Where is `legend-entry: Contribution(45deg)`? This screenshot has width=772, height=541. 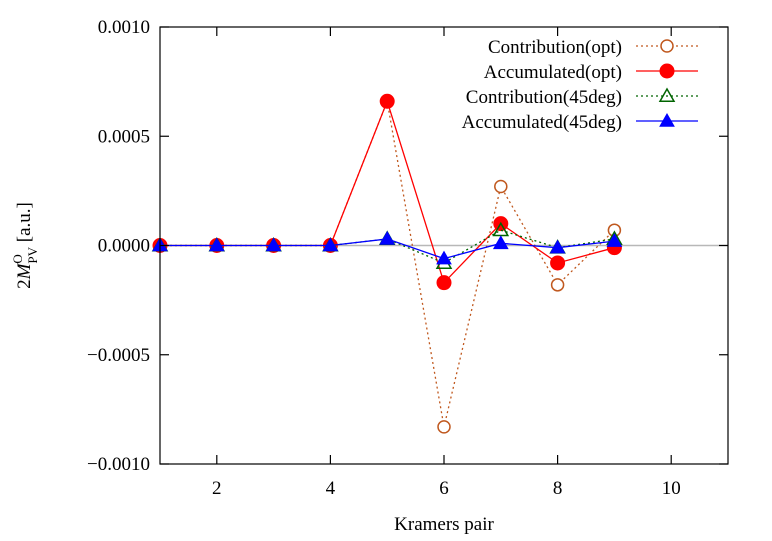
legend-entry: Contribution(45deg) is located at coordinates (582, 97).